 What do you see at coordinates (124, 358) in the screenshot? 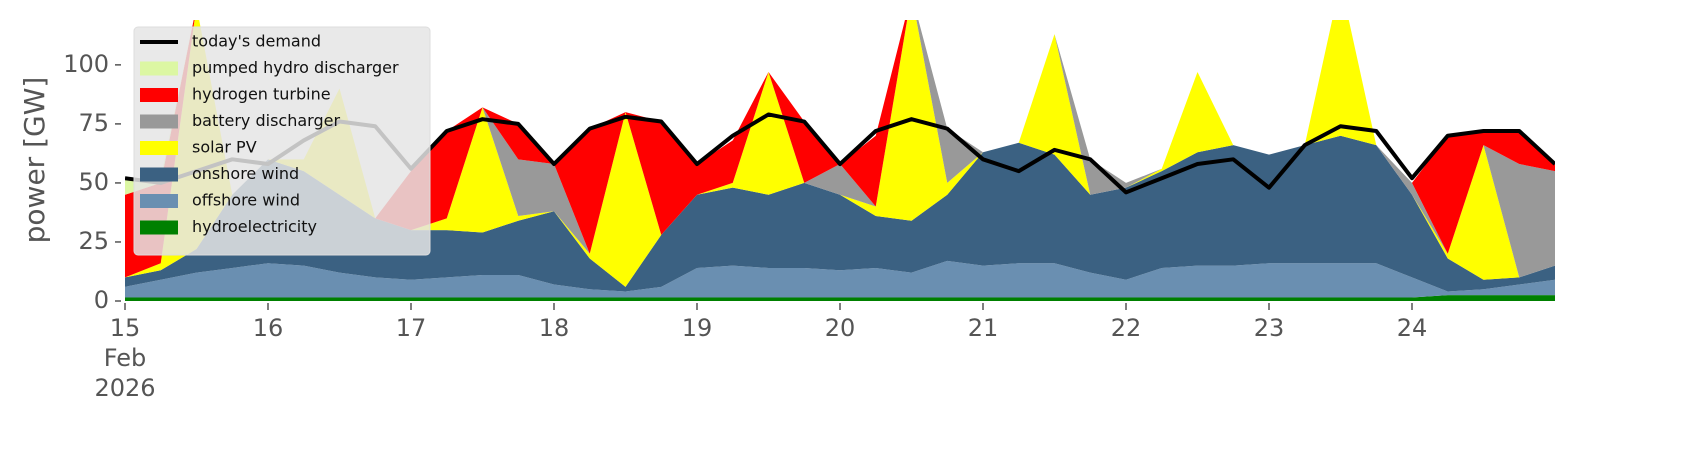
I see `x-tick-label: 15 Feb 2026` at bounding box center [124, 358].